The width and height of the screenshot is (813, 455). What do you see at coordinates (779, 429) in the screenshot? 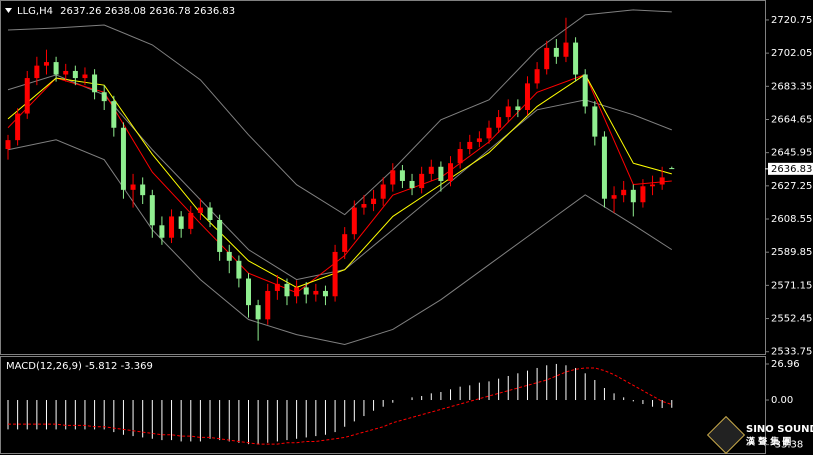
I see `logo-name: SINO SOUND` at bounding box center [779, 429].